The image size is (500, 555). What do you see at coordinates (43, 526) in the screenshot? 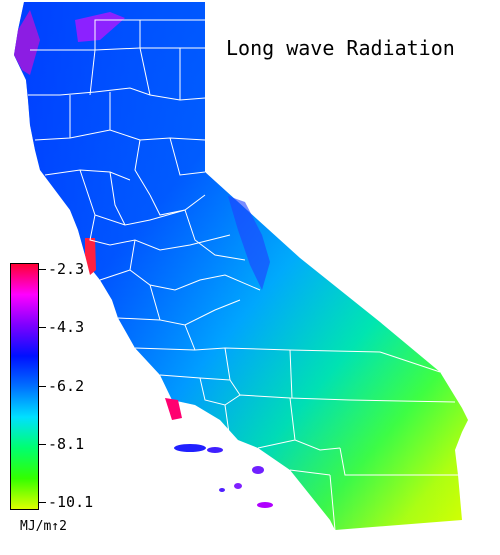
I see `units-label: MJ/m↑2` at bounding box center [43, 526].